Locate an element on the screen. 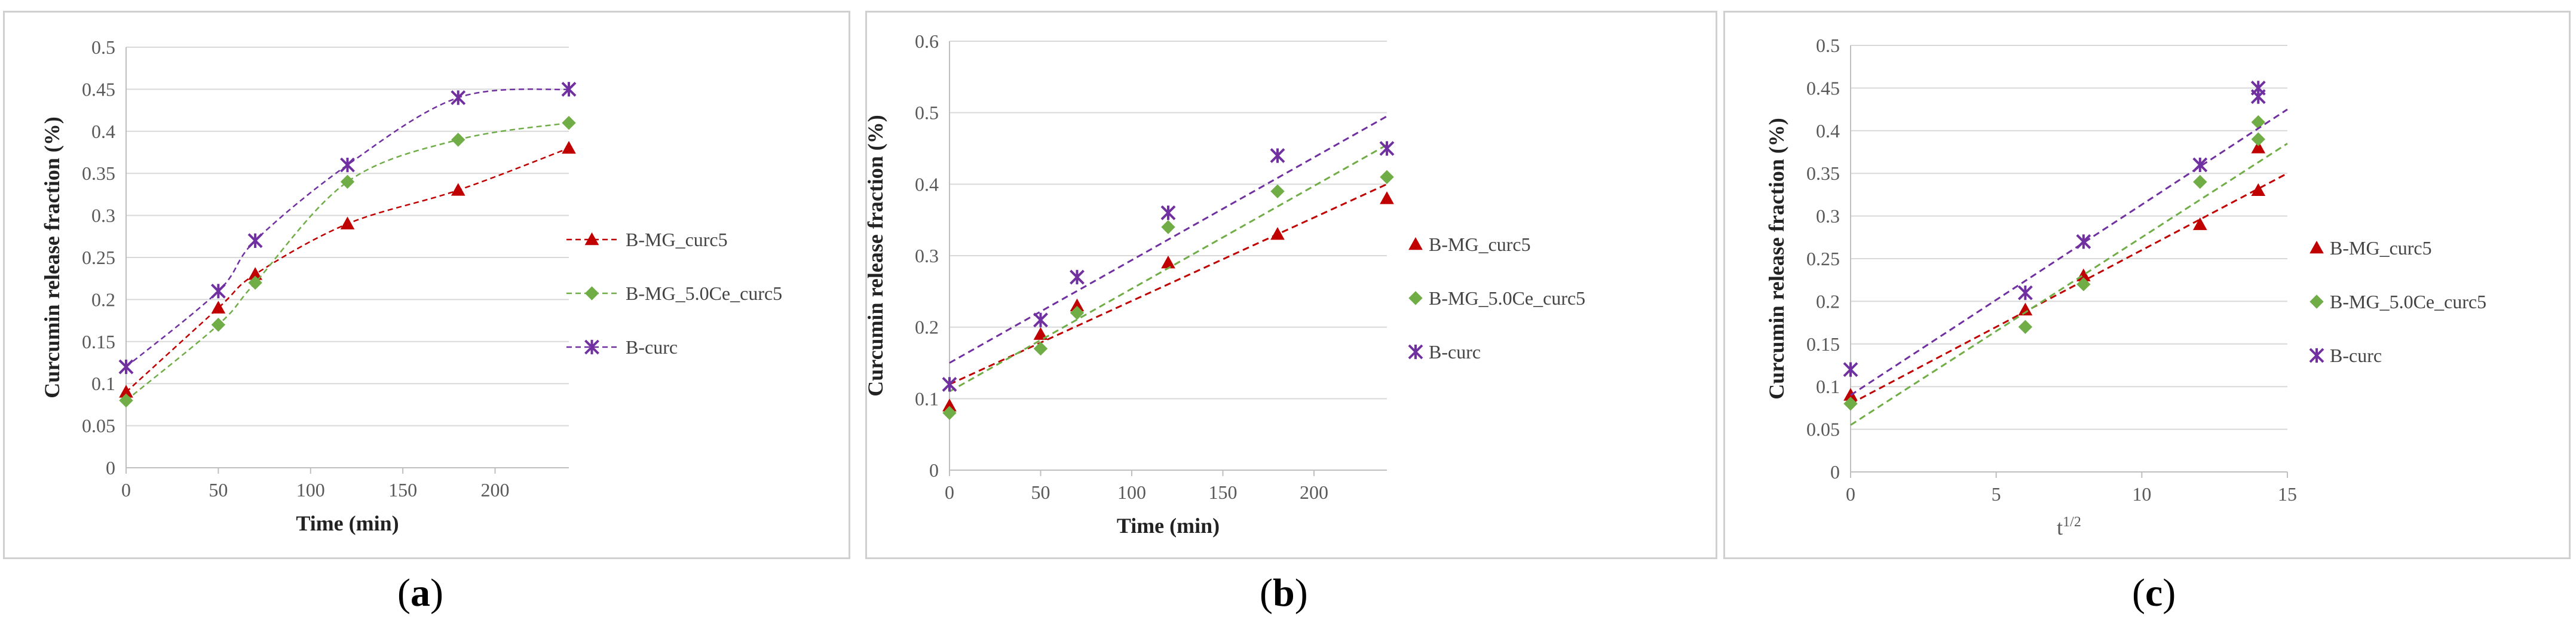  chart-a-legend-item: B-MG_5.0Ce_curc5 is located at coordinates (674, 294).